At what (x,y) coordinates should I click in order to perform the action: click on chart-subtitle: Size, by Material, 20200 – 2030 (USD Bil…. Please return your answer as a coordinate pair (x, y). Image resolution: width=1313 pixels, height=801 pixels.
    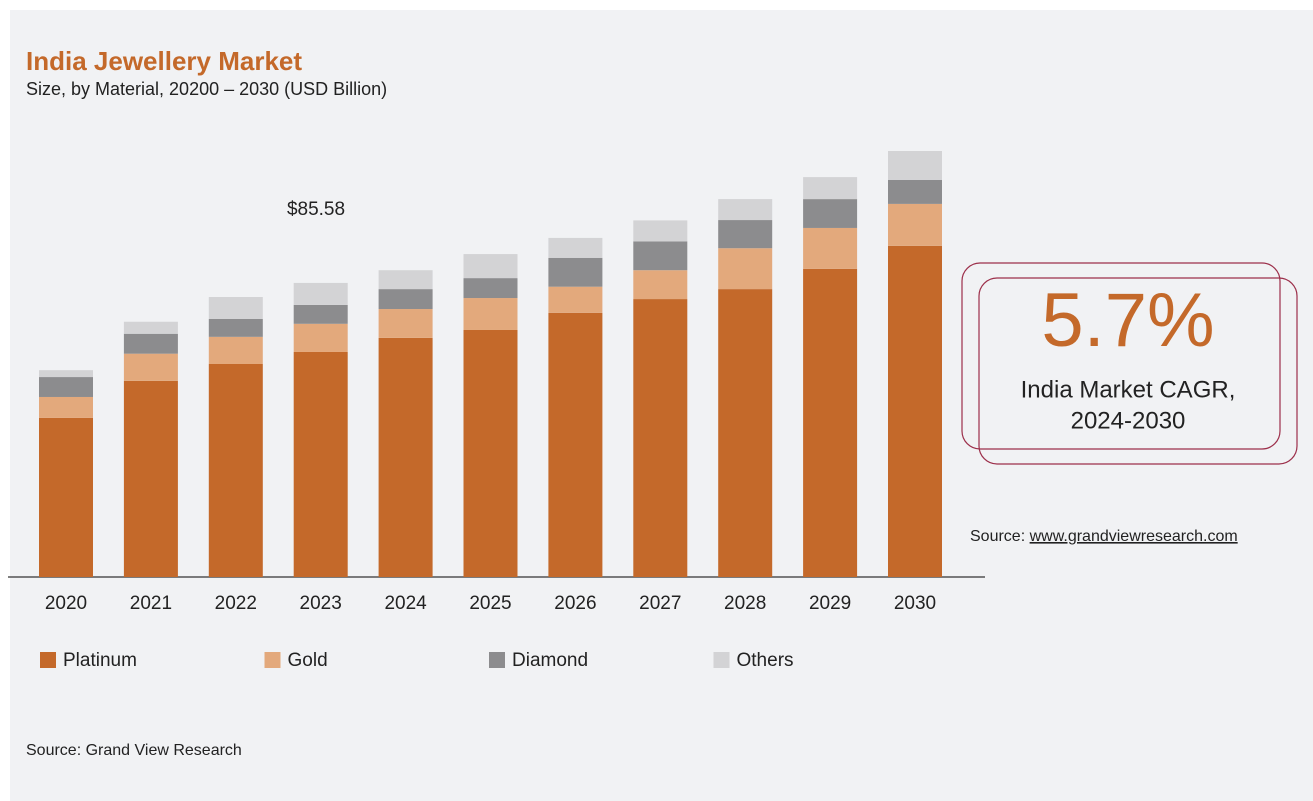
    Looking at the image, I should click on (206, 89).